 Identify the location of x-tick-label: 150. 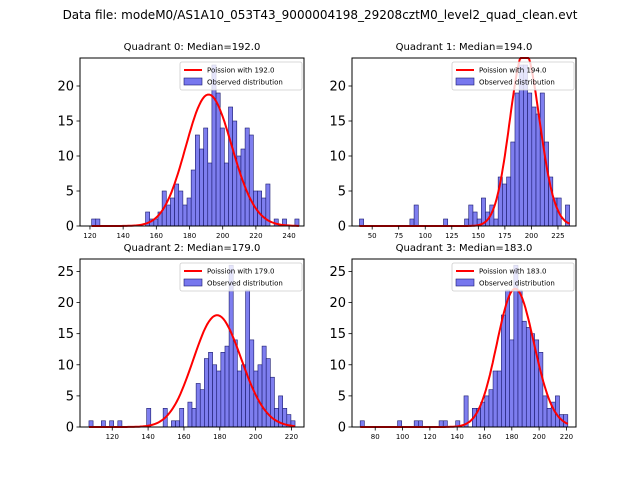
(478, 236).